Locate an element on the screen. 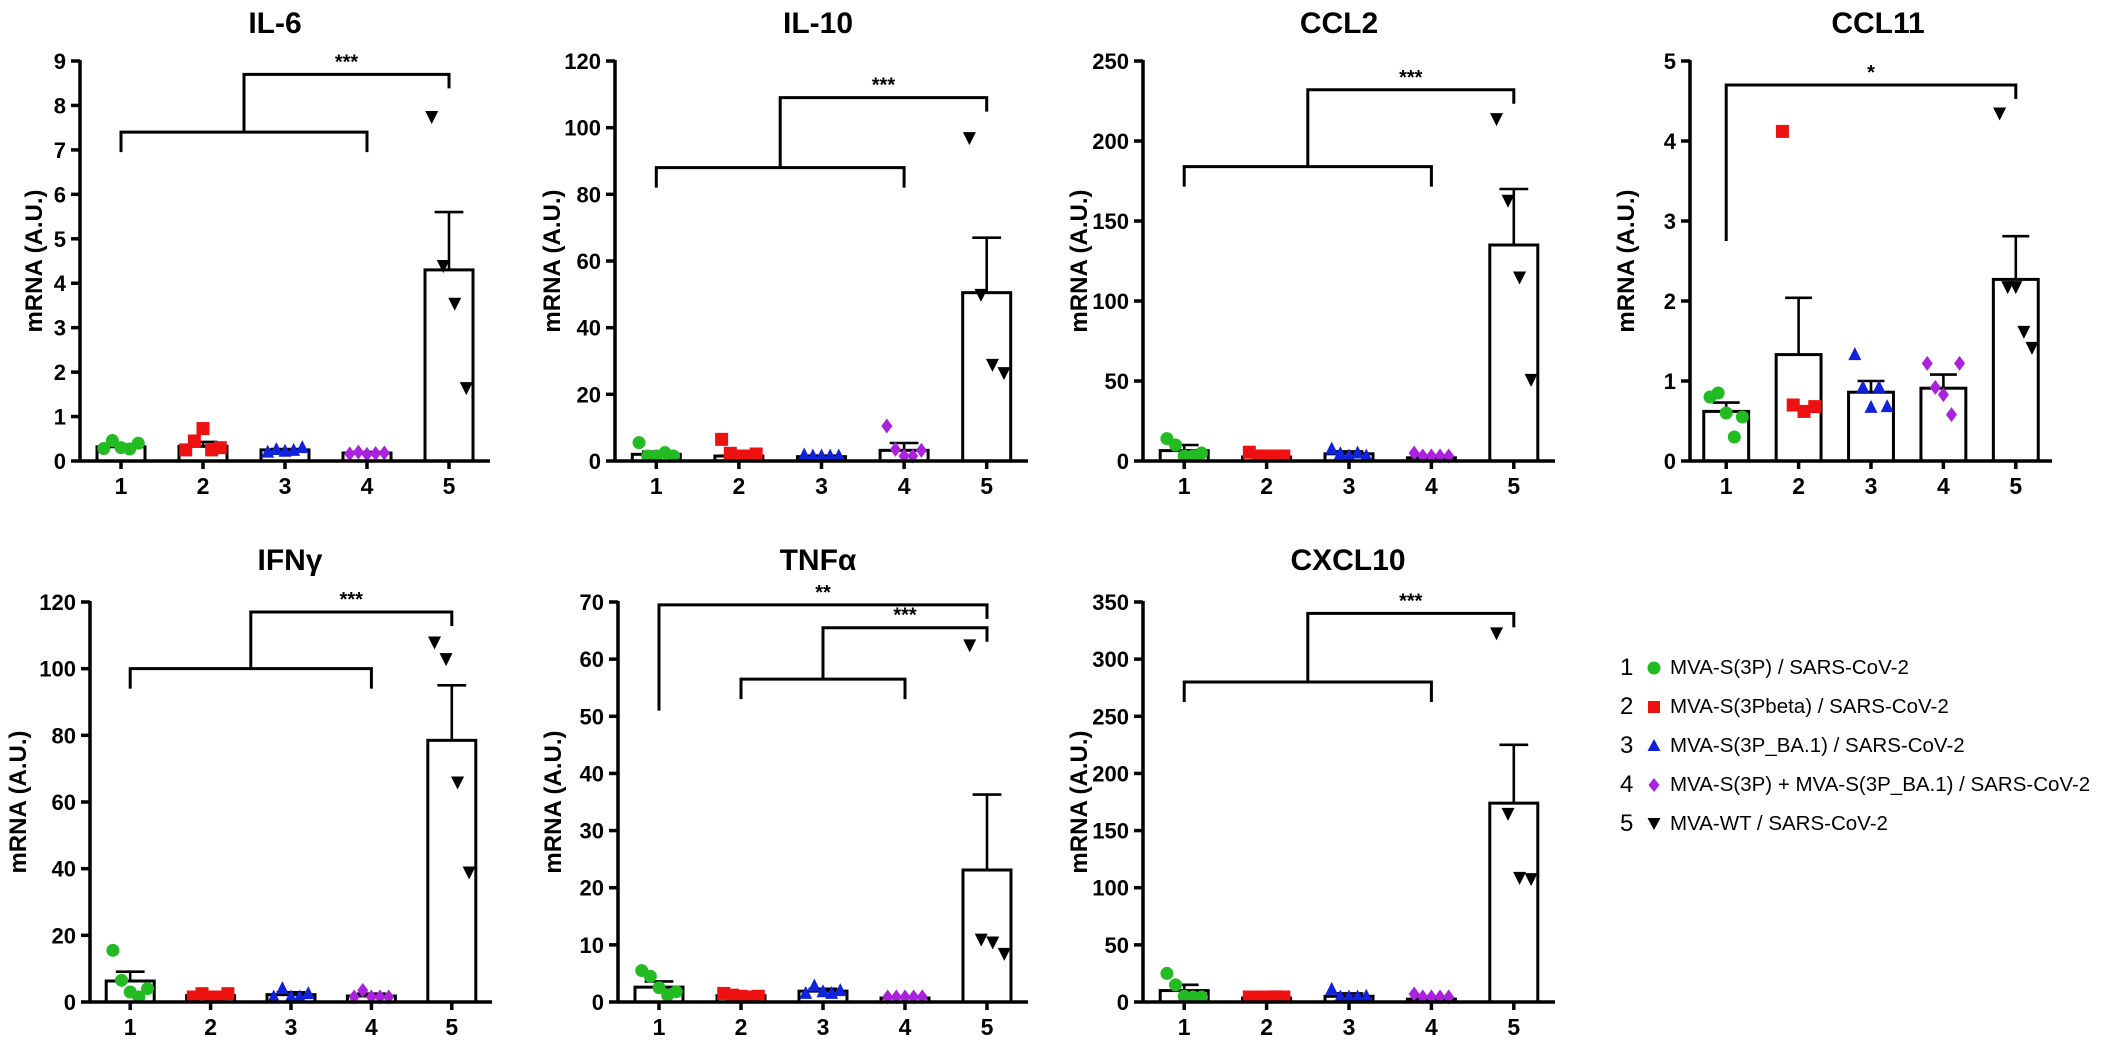 The width and height of the screenshot is (2126, 1042). diamond-marker-icon is located at coordinates (1654, 784).